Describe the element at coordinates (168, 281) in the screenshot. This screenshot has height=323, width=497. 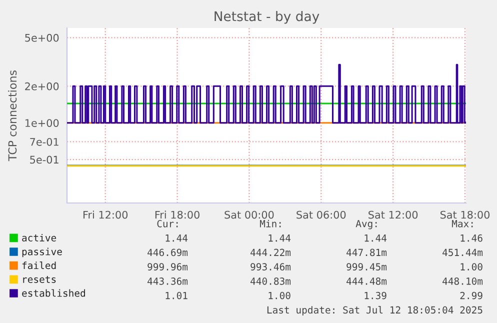
I see `text: 443.36m` at that location.